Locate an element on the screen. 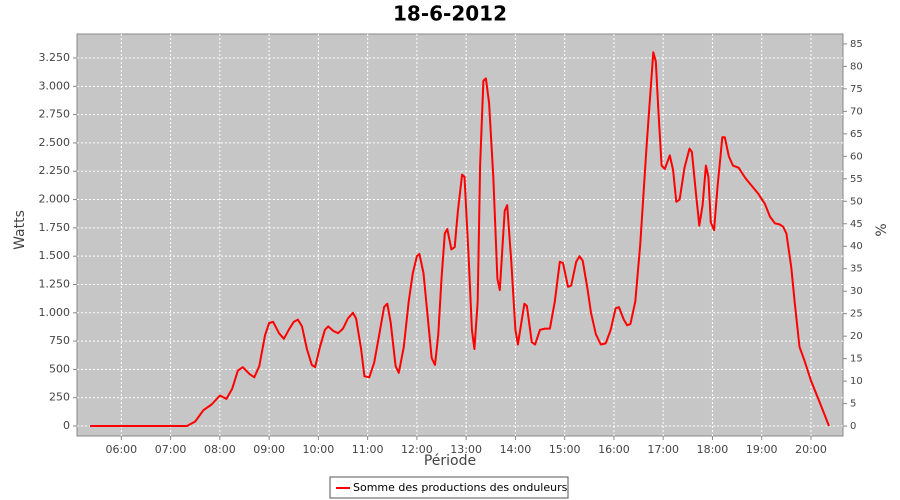  x-tick-label: 07:00 is located at coordinates (171, 449).